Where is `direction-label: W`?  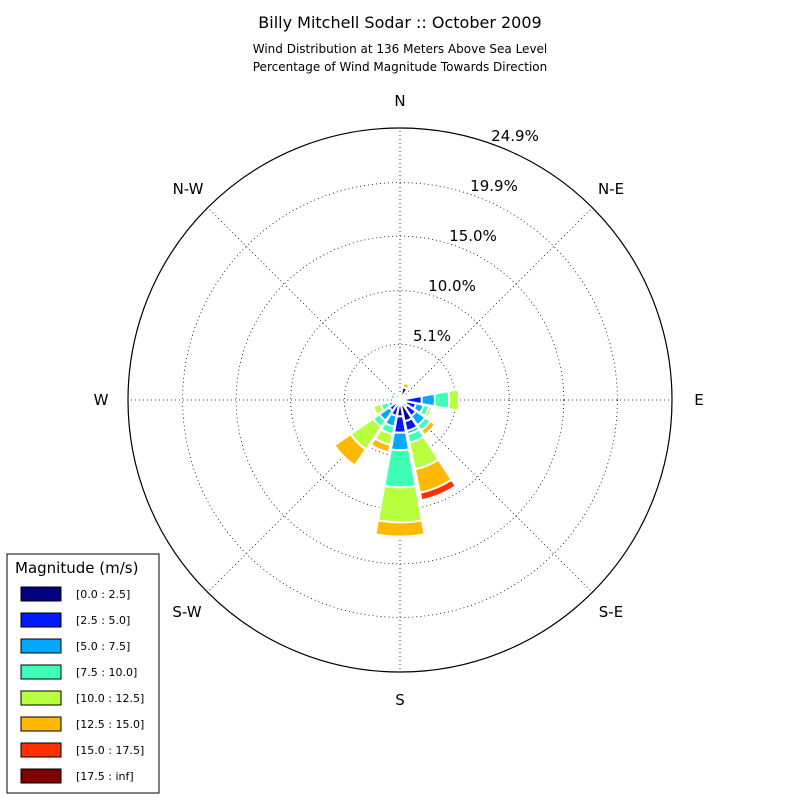
direction-label: W is located at coordinates (101, 400).